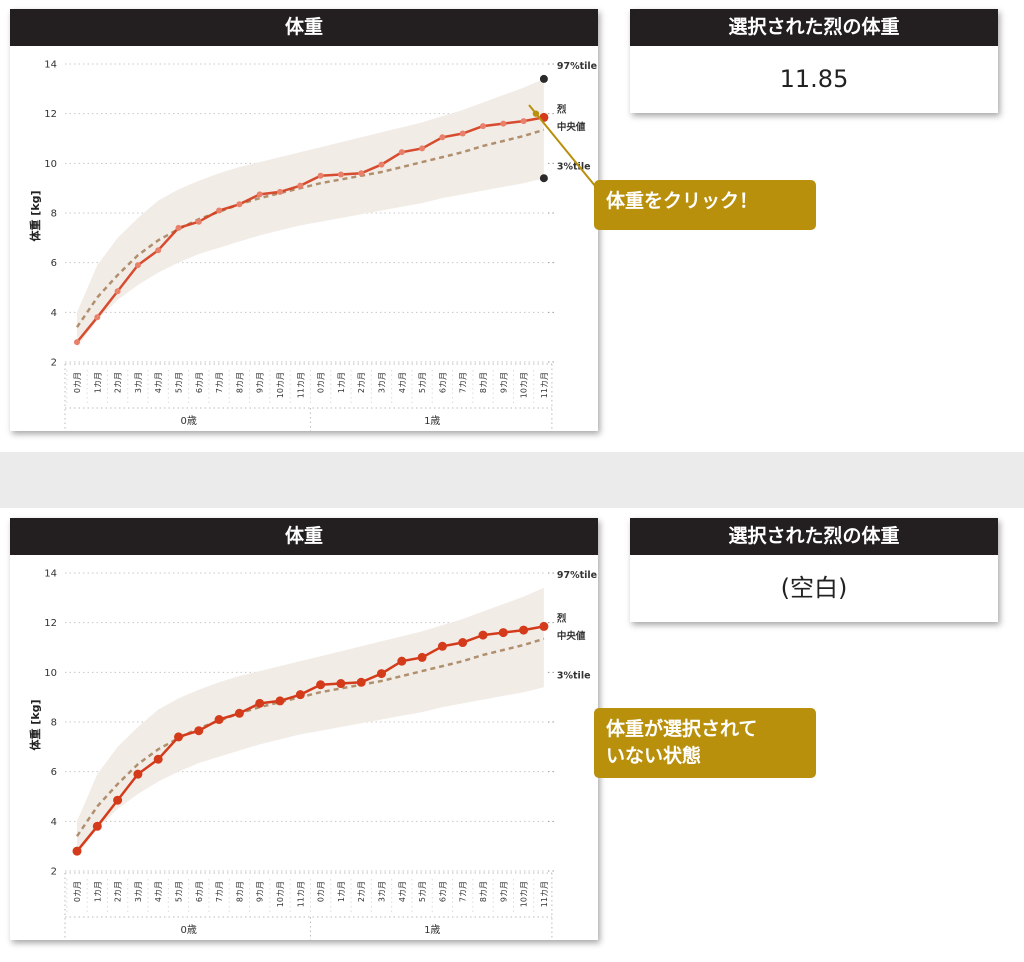  What do you see at coordinates (54, 772) in the screenshot?
I see `y-tick-label: 6` at bounding box center [54, 772].